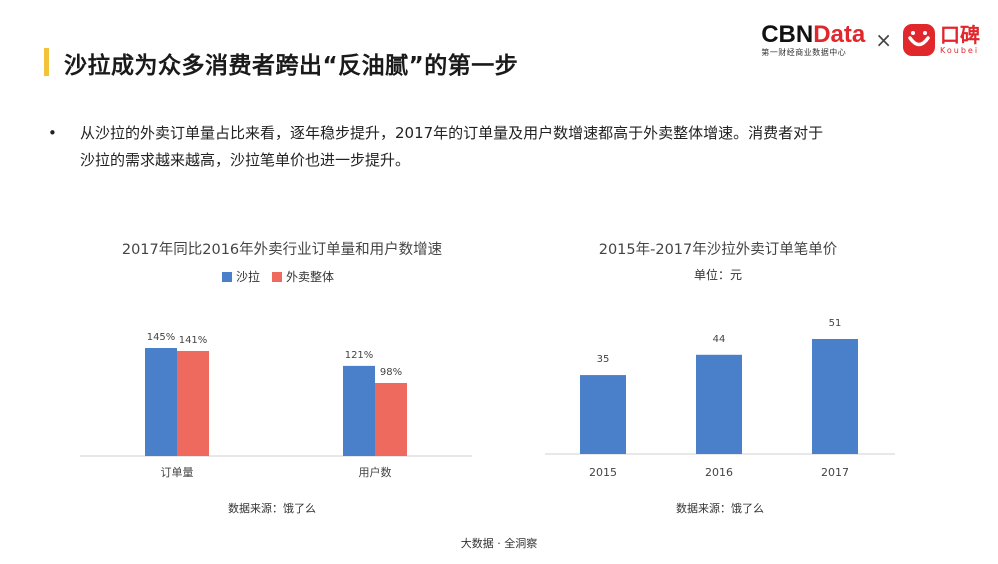  What do you see at coordinates (960, 50) in the screenshot?
I see `koubei-en-text: Koubei` at bounding box center [960, 50].